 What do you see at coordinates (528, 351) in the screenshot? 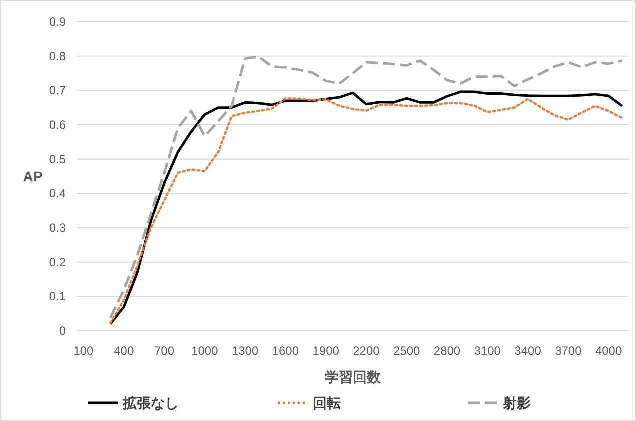
I see `x-tick-label: 3400` at bounding box center [528, 351].